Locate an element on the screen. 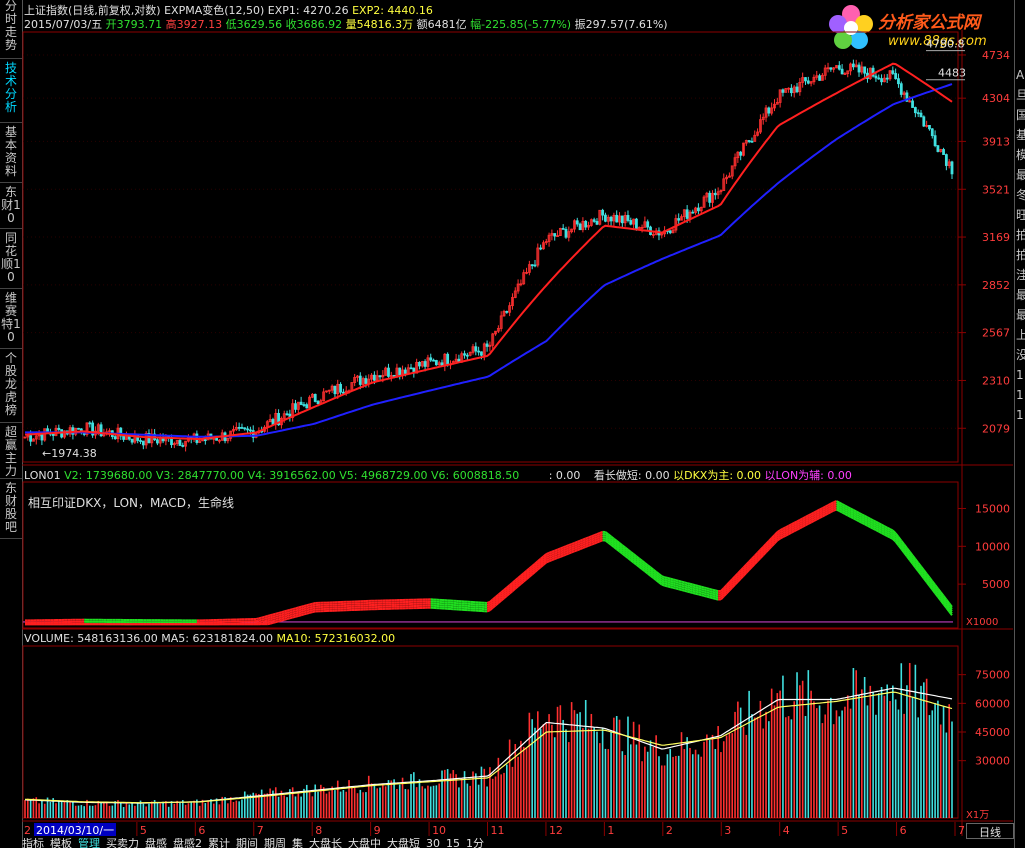 Image resolution: width=1025 pixels, height=848 pixels. left-tab-4: 同花顺10 is located at coordinates (11, 260).